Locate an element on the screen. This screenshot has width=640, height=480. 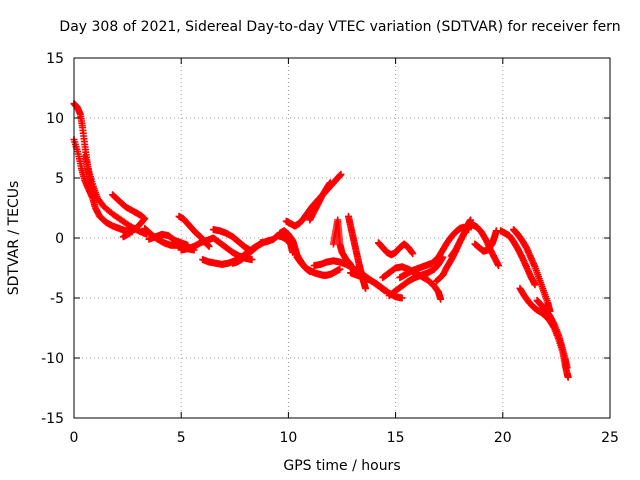
x-tick-label: 20 is located at coordinates (503, 438).